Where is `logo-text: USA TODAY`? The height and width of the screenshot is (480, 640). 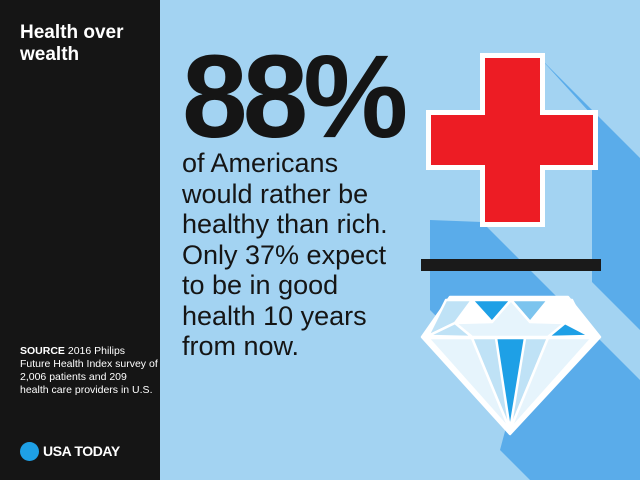 logo-text: USA TODAY is located at coordinates (81, 451).